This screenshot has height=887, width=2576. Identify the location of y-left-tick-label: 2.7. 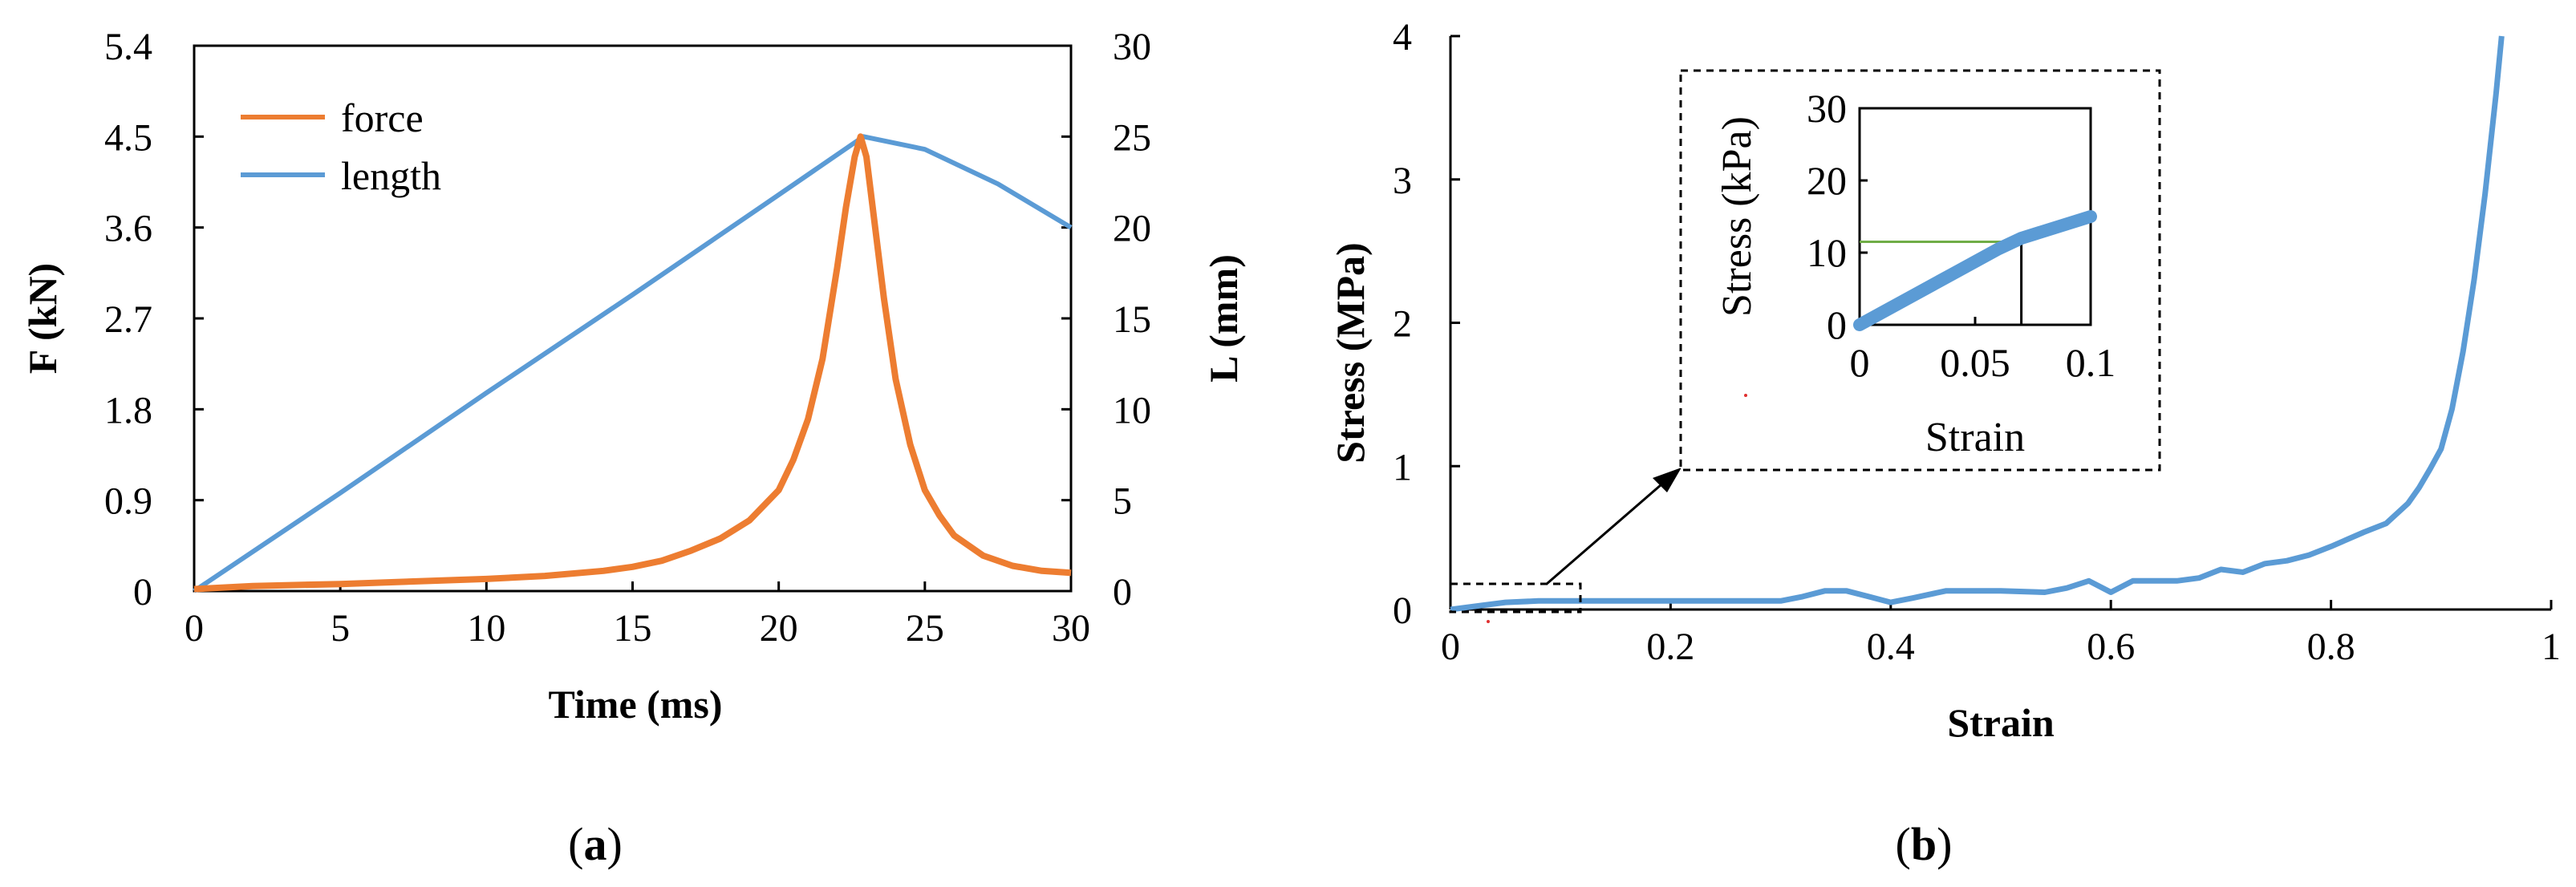
(128, 320).